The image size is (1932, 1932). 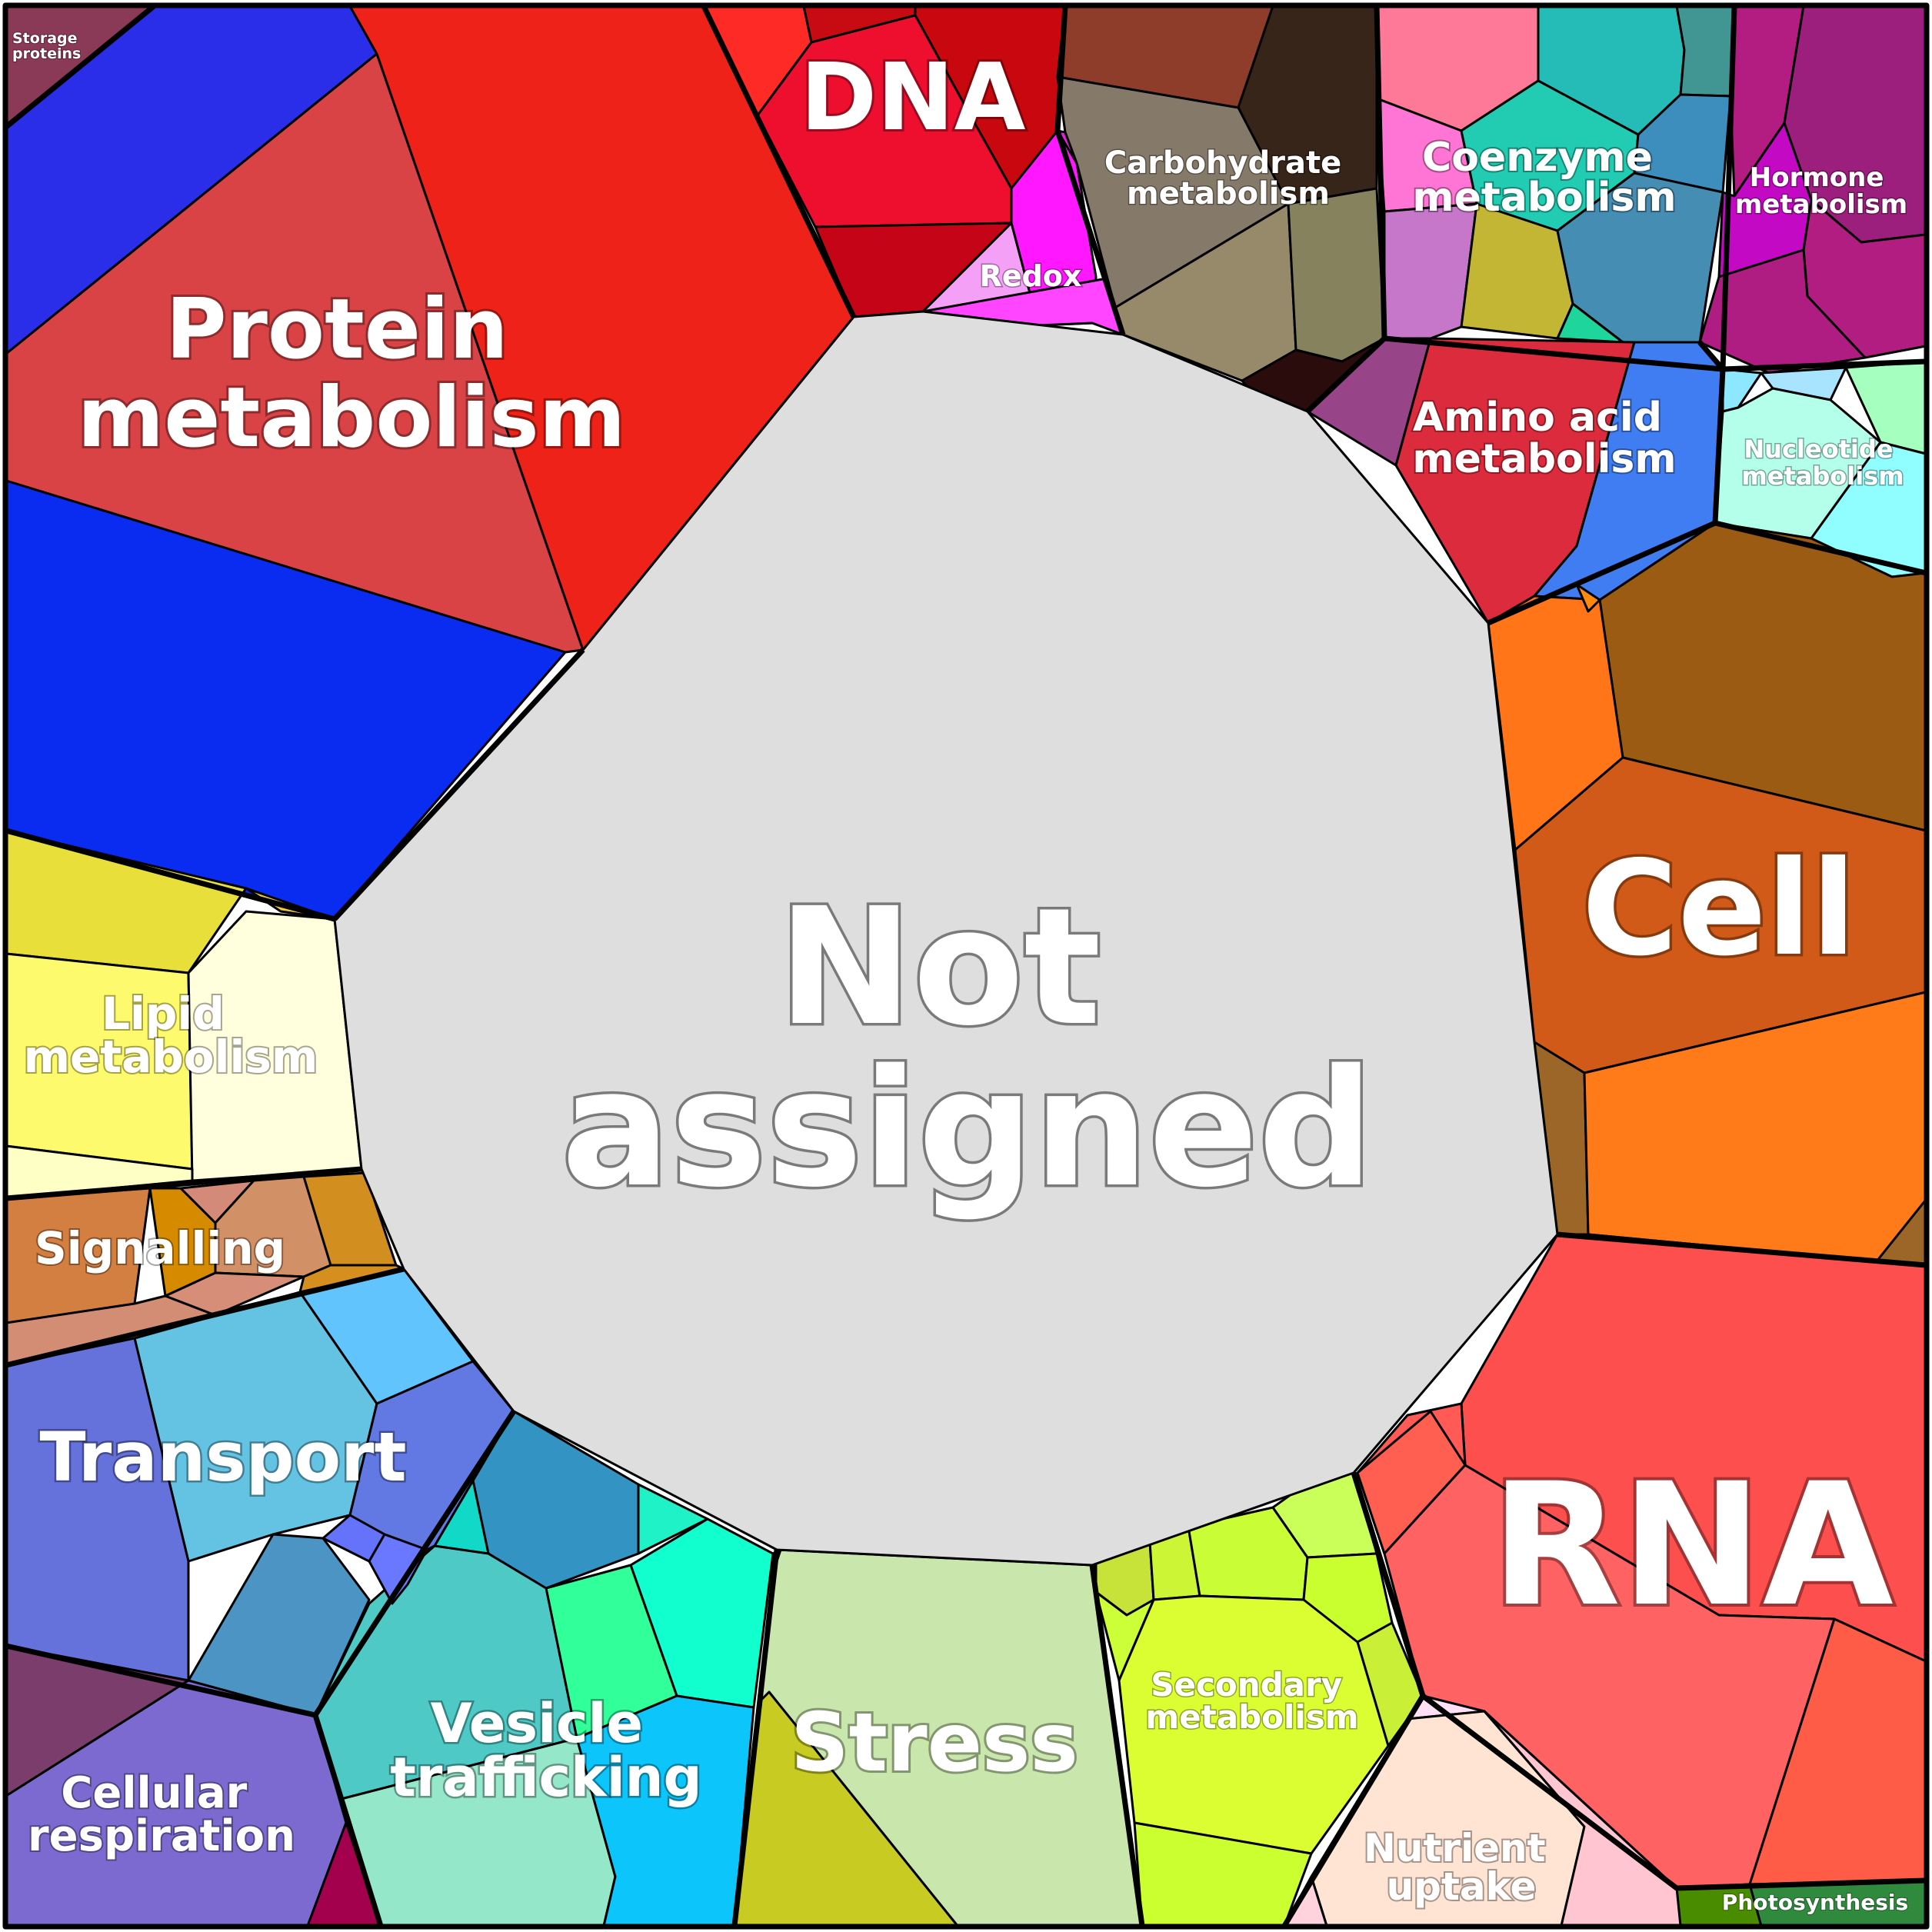 I want to click on label-hormone-metabolism: Hormone metabolism, so click(x=1821, y=191).